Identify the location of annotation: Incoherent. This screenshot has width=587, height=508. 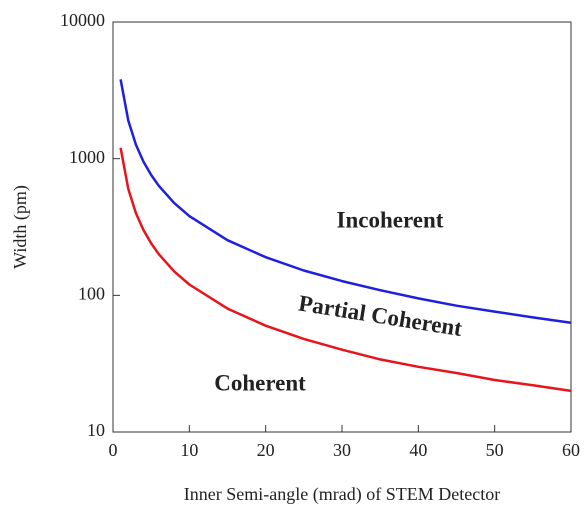
(390, 219).